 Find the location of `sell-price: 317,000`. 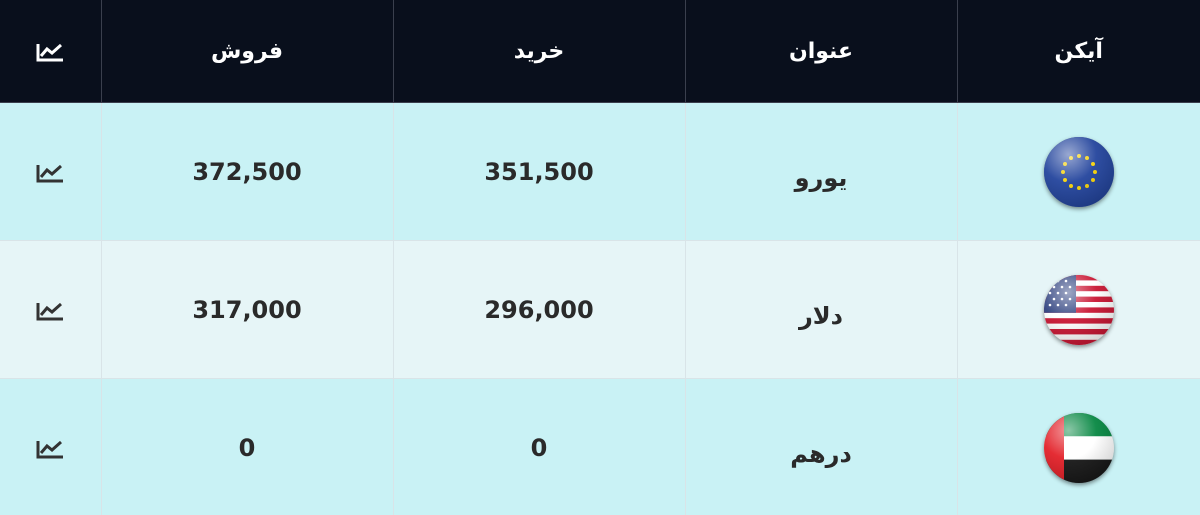

sell-price: 317,000 is located at coordinates (247, 309).